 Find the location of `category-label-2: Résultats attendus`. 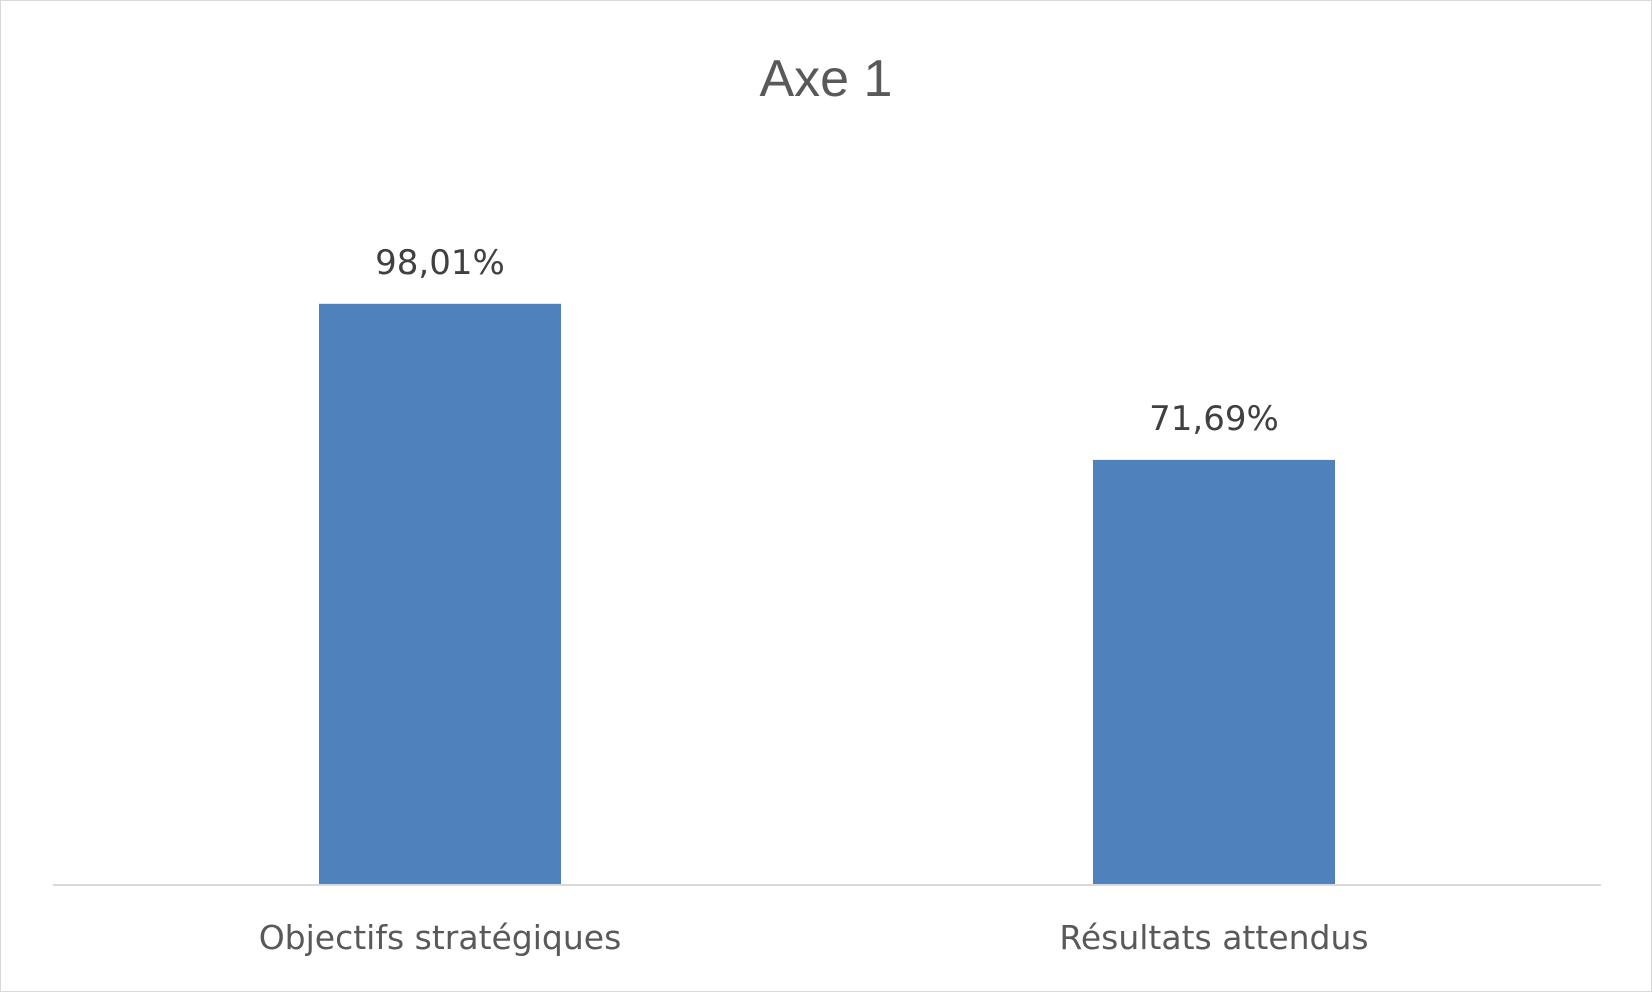

category-label-2: Résultats attendus is located at coordinates (1213, 937).